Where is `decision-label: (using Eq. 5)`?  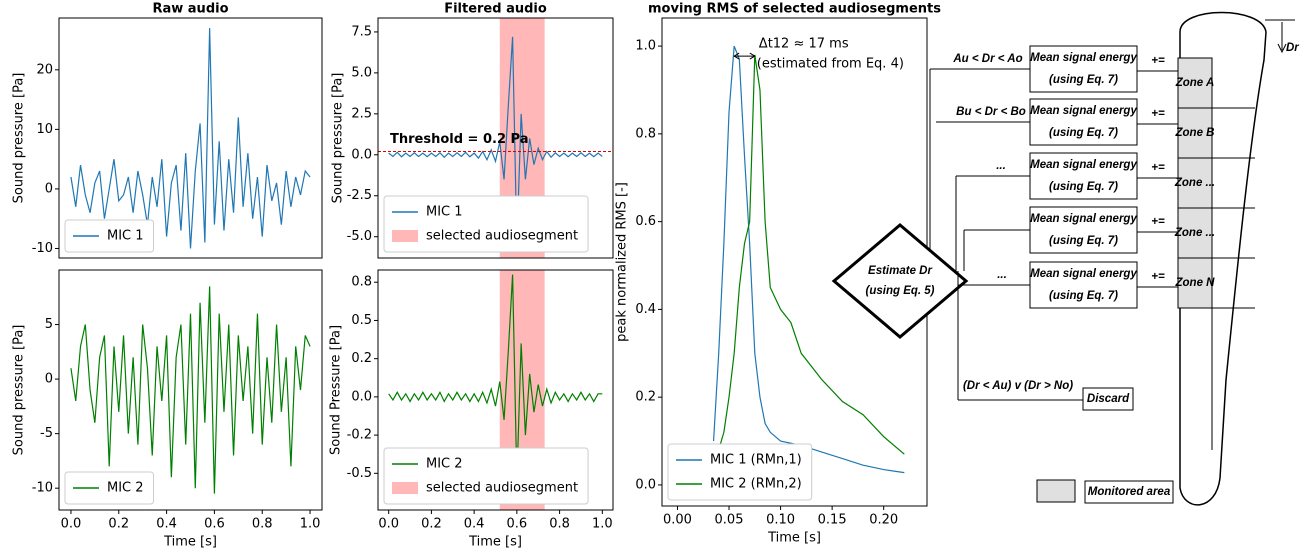 decision-label: (using Eq. 5) is located at coordinates (900, 291).